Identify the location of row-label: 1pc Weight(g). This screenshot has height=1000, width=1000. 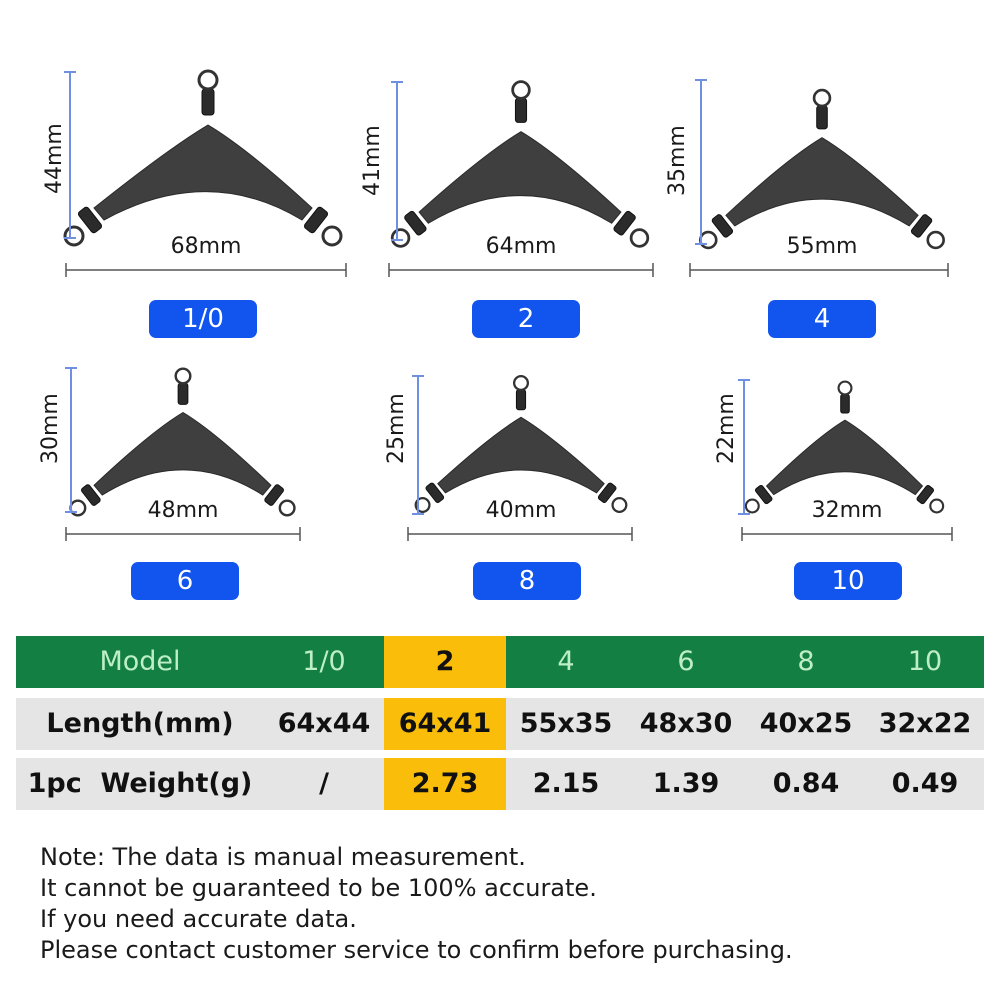
(140, 783).